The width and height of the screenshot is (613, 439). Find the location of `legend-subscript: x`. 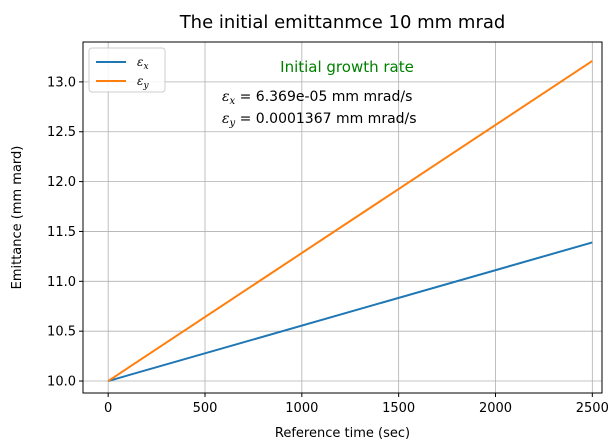

legend-subscript: x is located at coordinates (145, 67).